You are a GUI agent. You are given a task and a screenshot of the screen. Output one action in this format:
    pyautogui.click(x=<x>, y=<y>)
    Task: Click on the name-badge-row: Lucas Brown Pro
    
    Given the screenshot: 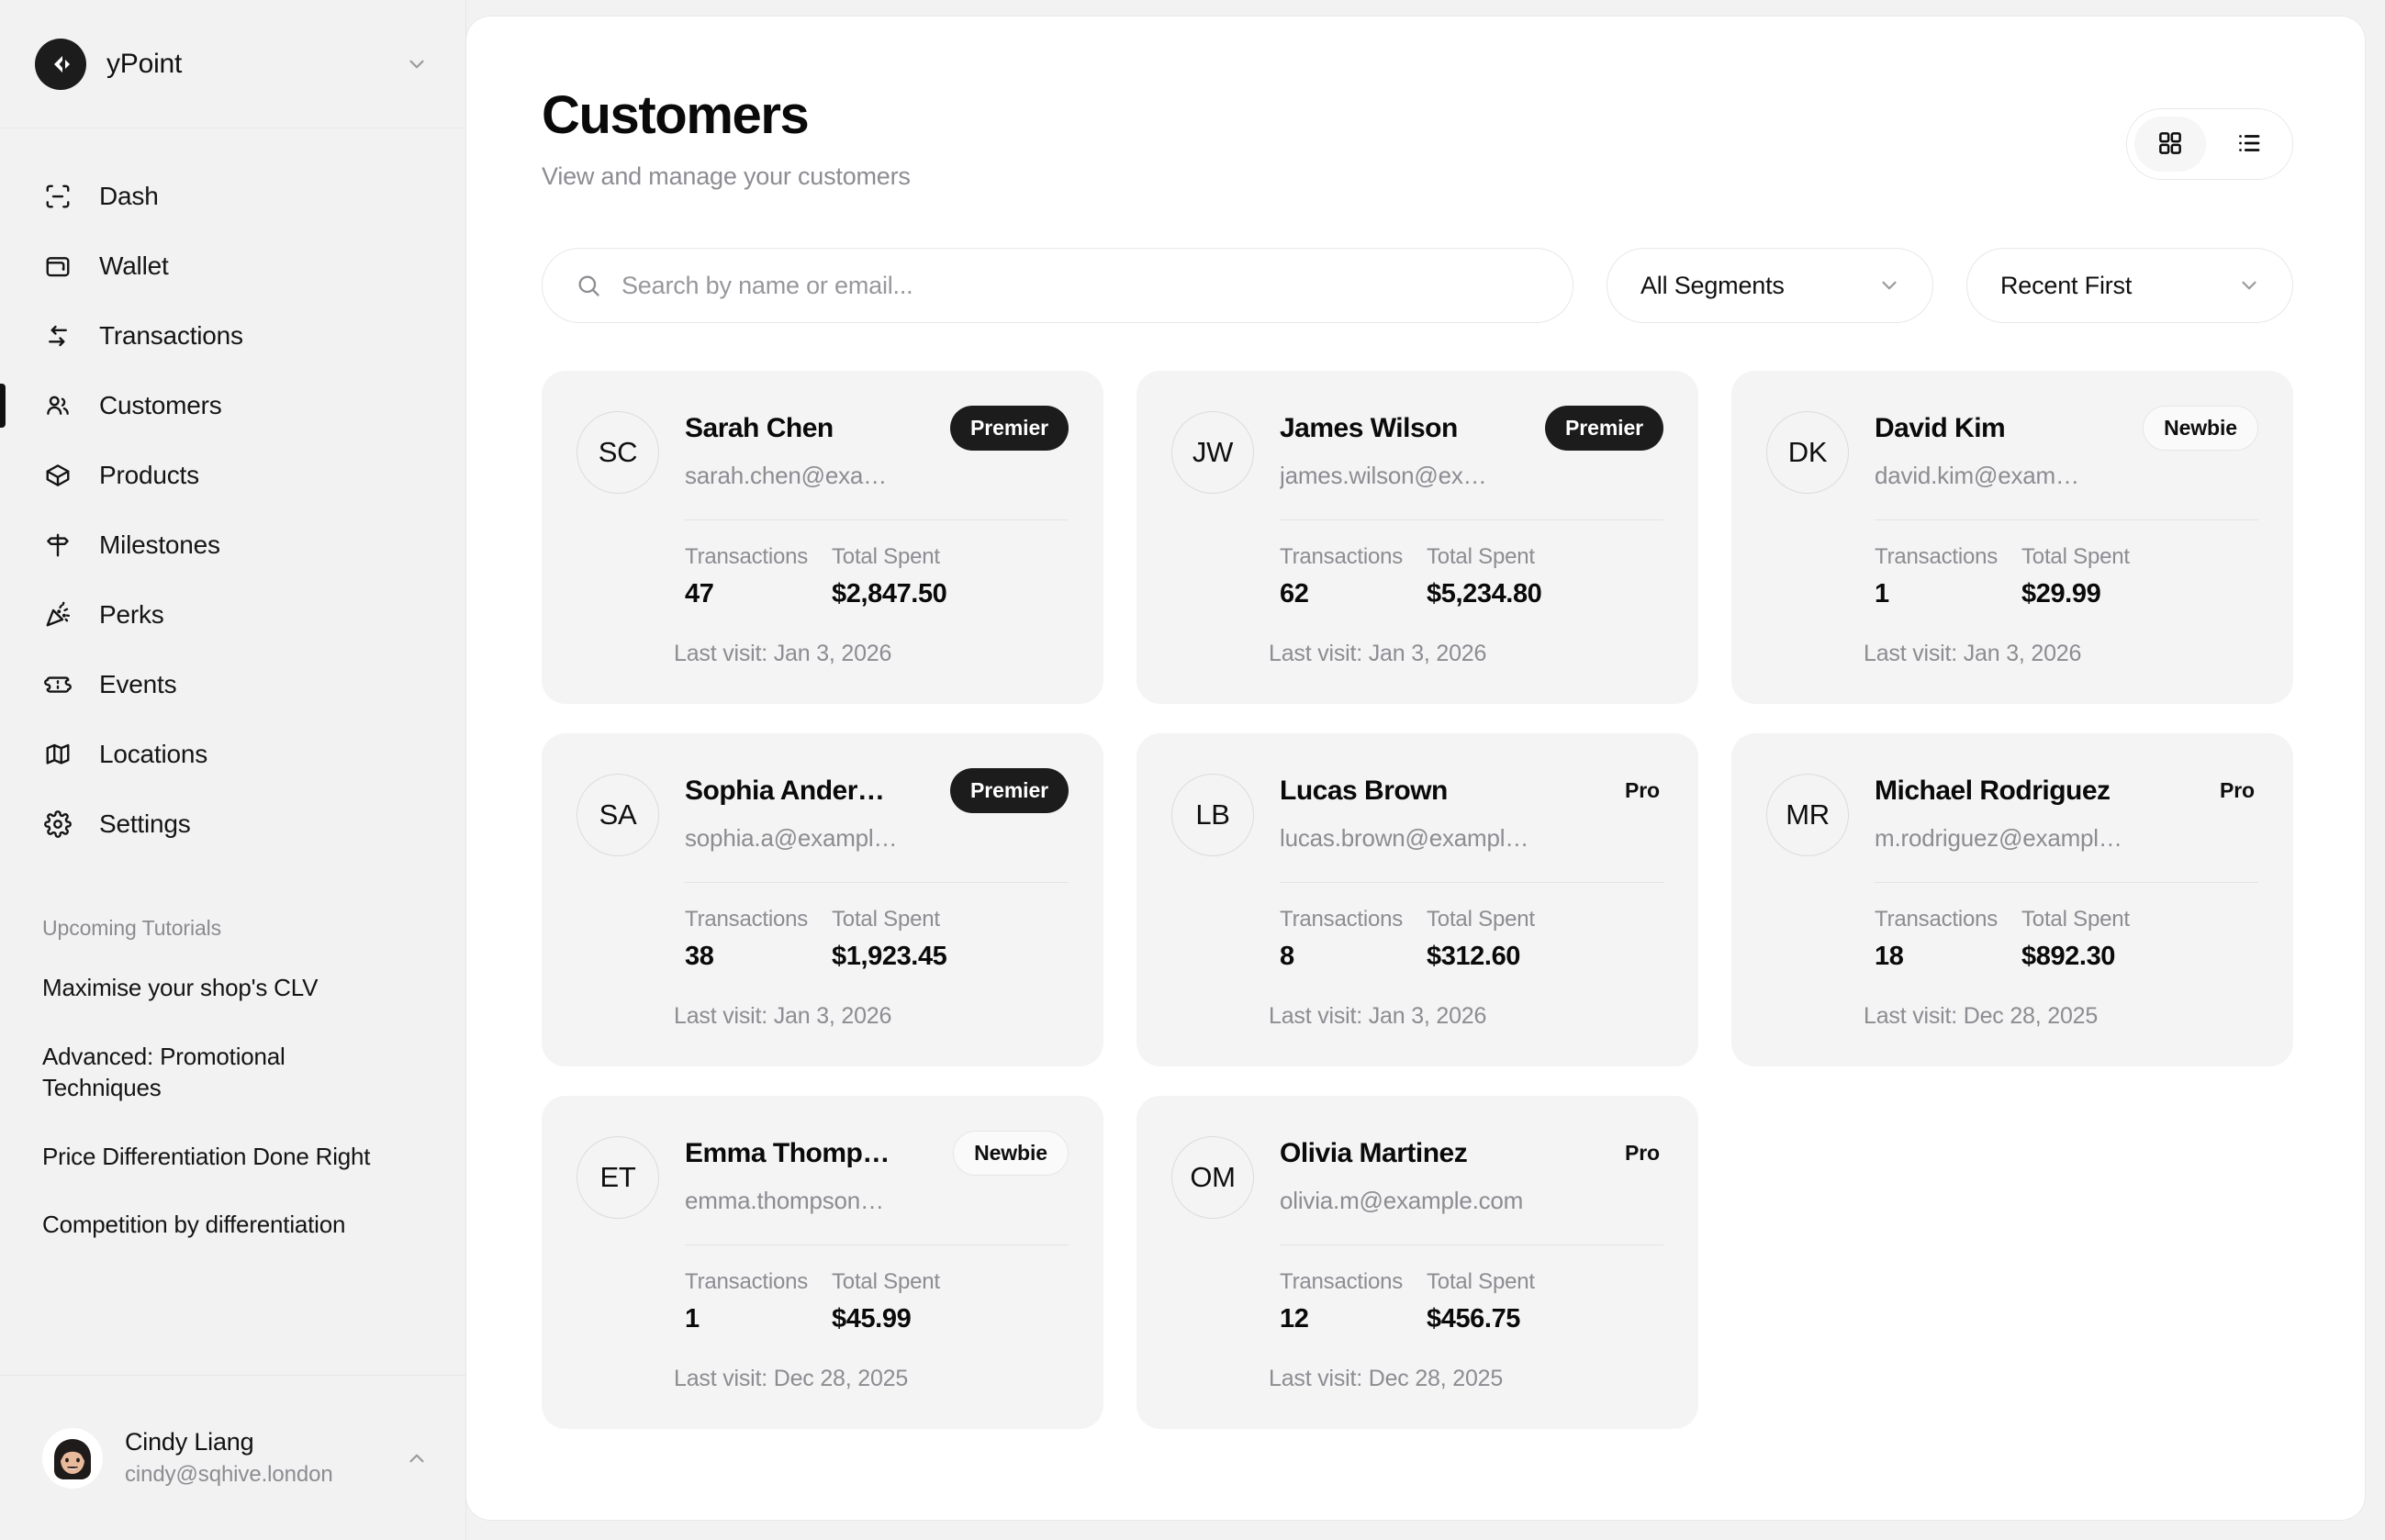 What is the action you would take?
    pyautogui.click(x=1471, y=790)
    